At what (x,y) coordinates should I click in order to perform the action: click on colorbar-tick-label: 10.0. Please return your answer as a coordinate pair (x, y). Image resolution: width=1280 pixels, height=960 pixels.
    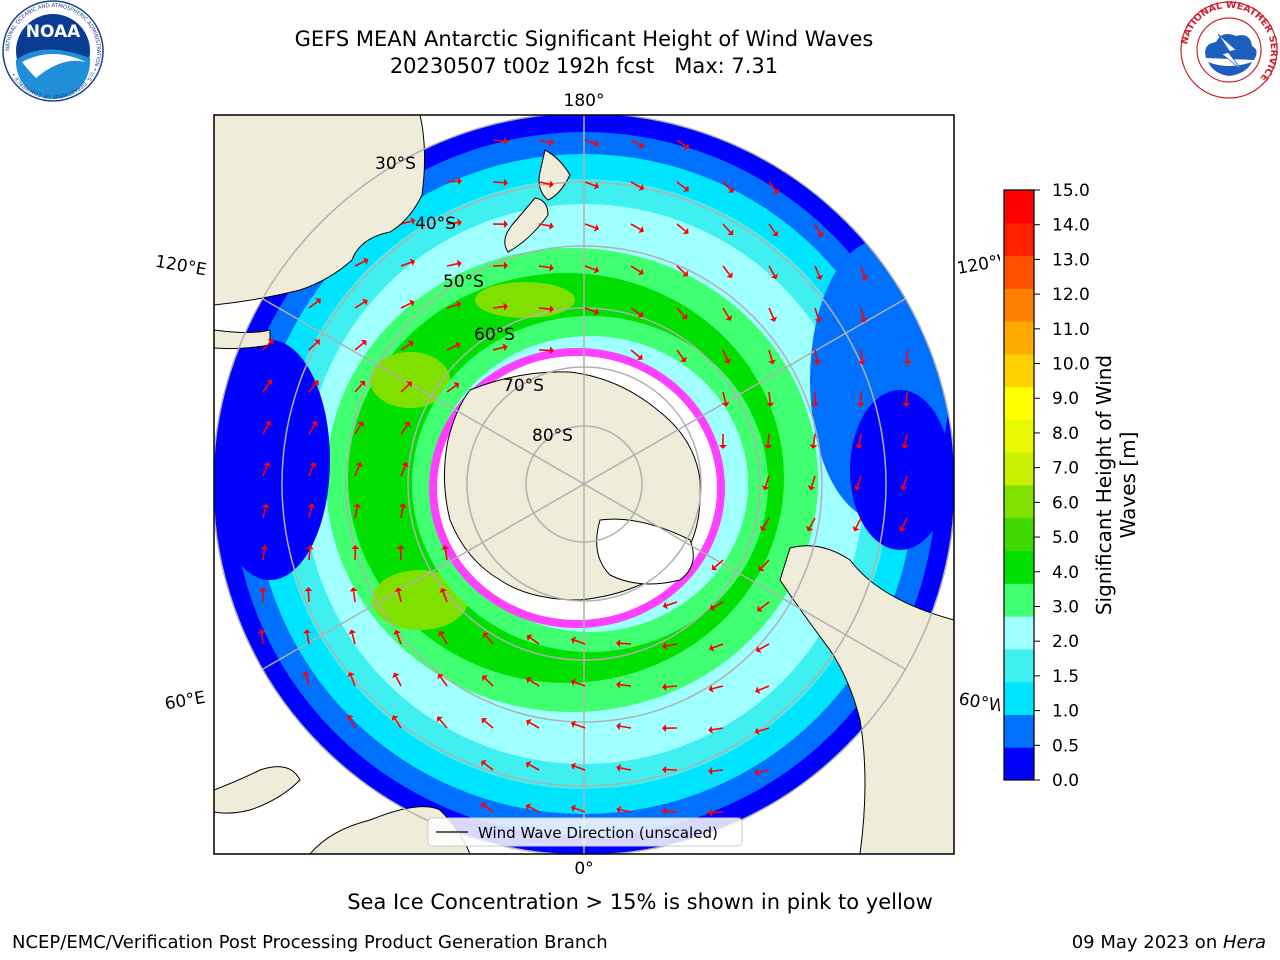
    Looking at the image, I should click on (1071, 365).